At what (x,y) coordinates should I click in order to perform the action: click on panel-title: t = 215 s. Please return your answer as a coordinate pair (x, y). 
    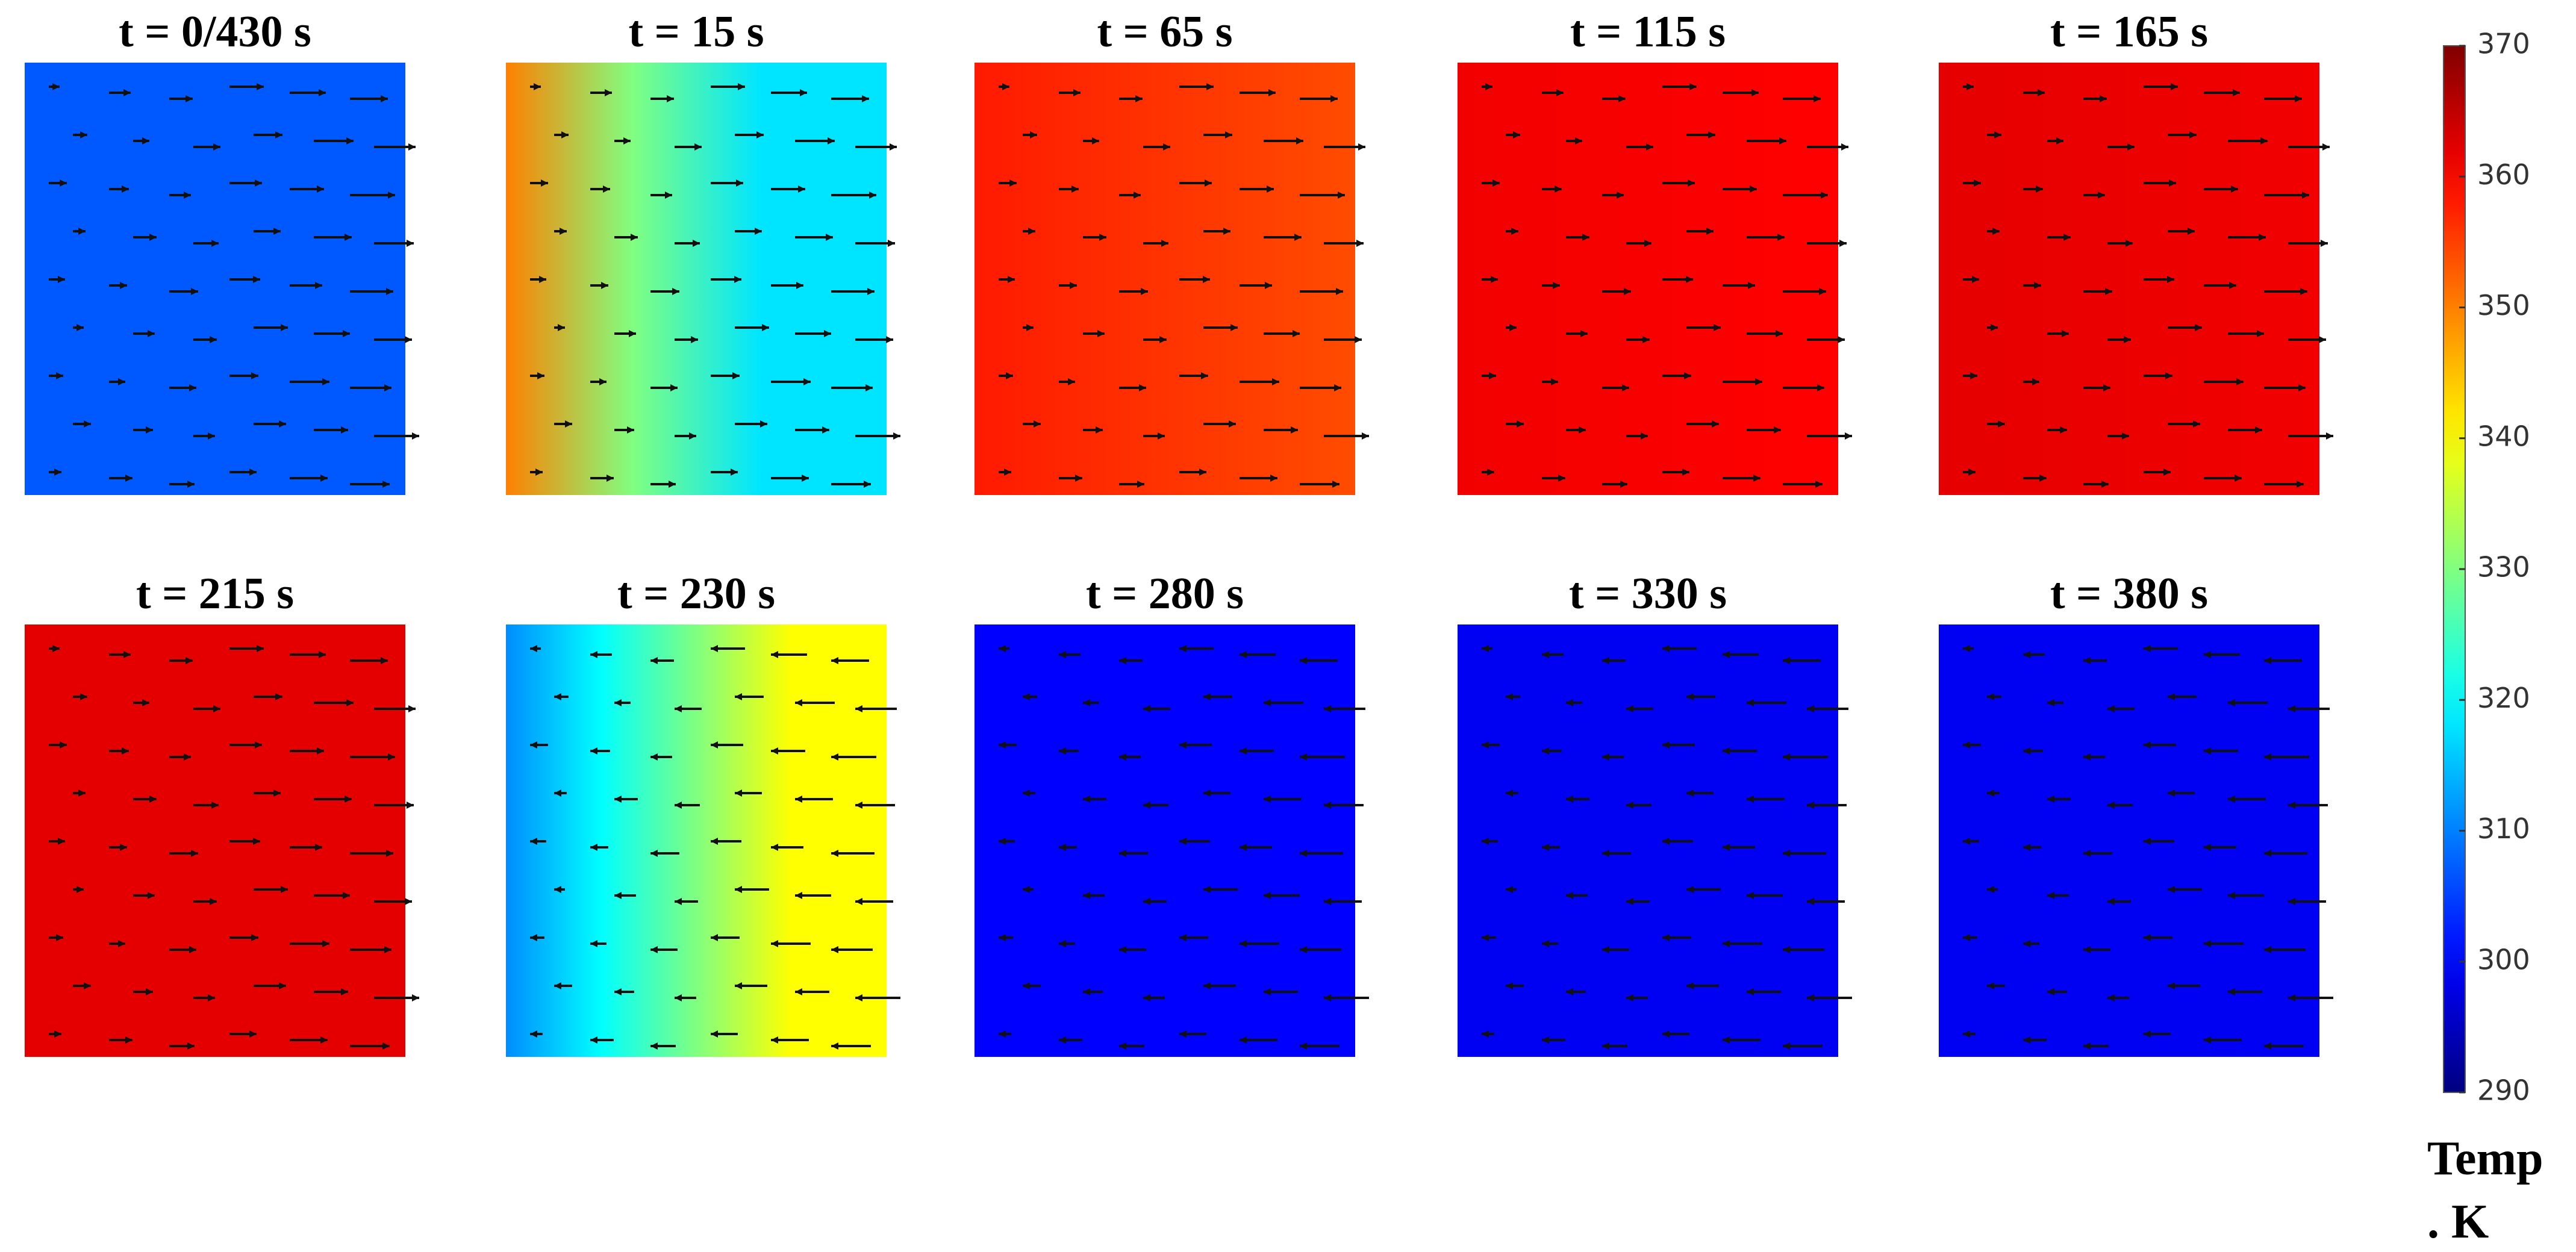
    Looking at the image, I should click on (215, 593).